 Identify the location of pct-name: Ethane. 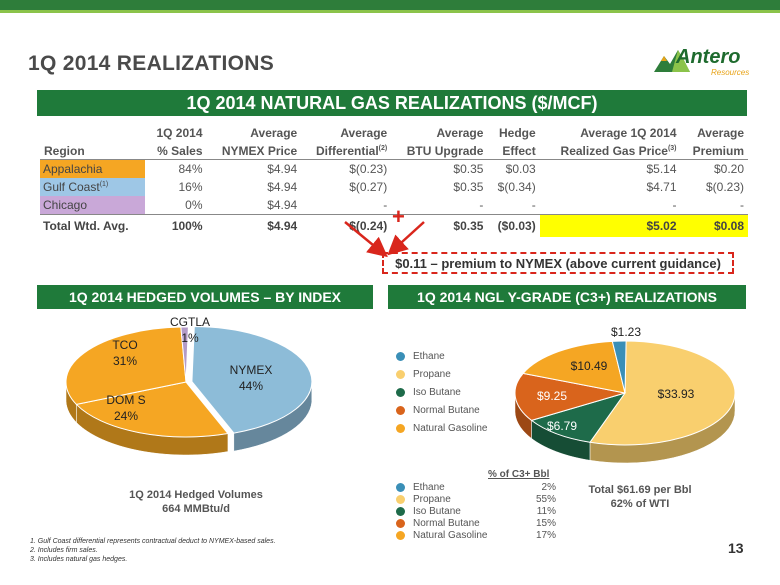
(429, 487).